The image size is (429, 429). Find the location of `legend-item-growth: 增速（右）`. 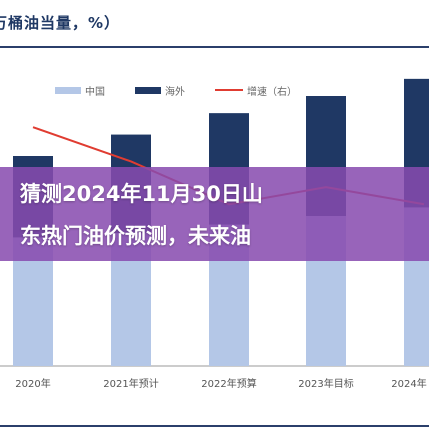

legend-item-growth: 增速（右） is located at coordinates (256, 90).